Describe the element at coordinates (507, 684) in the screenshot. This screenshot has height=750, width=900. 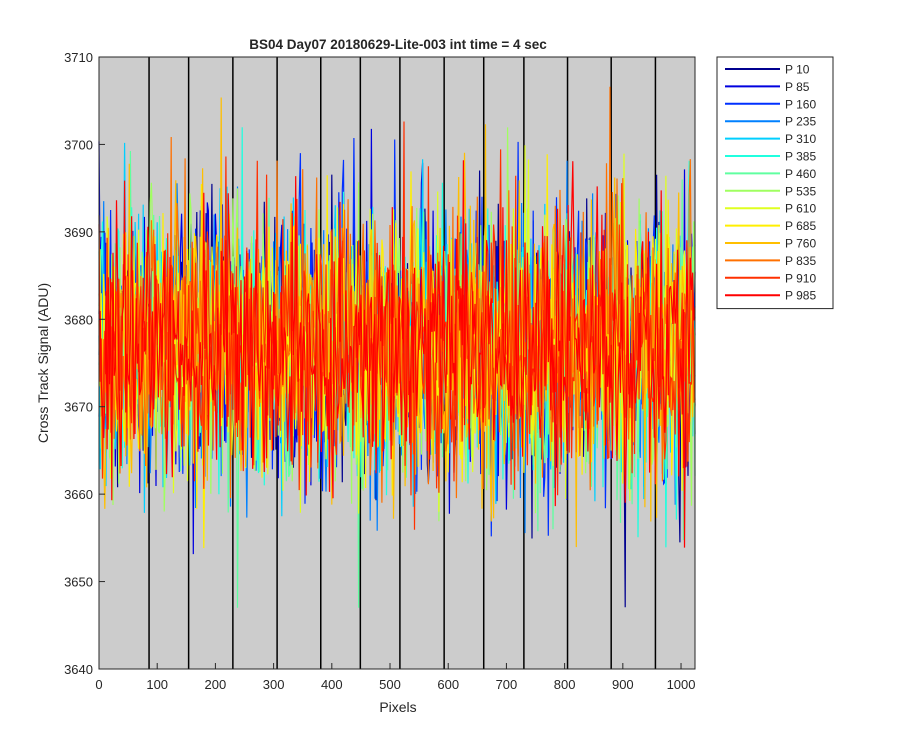
I see `x-tick-label: 700` at that location.